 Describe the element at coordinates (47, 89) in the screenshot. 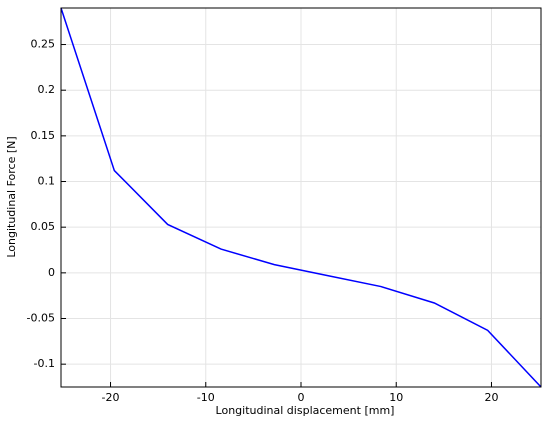

I see `y-tick-label: 0.2` at that location.